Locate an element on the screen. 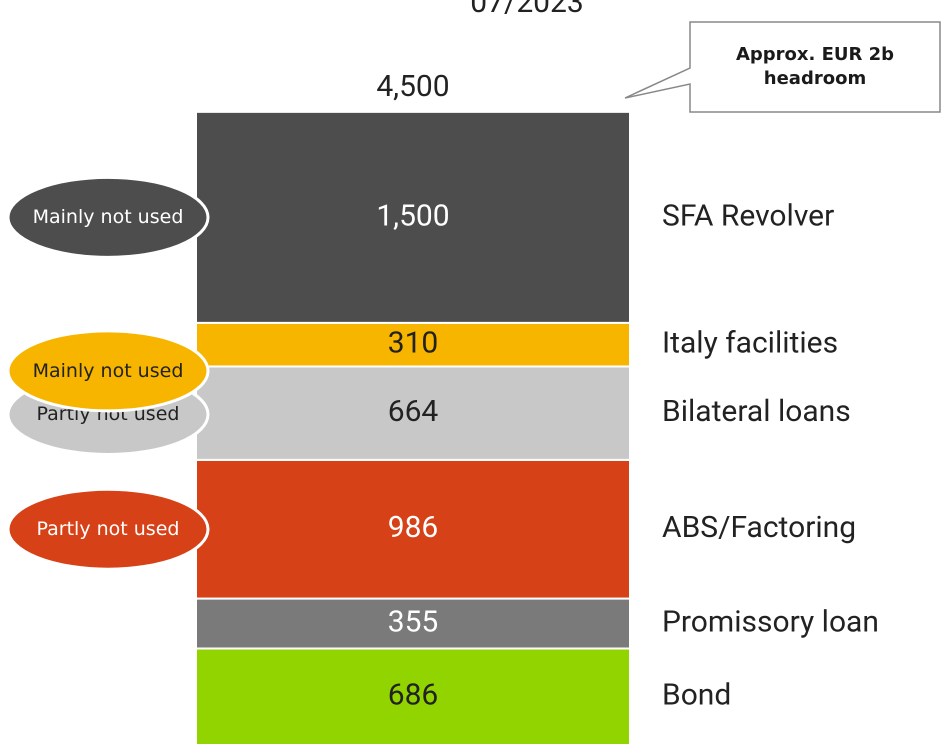  chart-title: 07/2023 is located at coordinates (527, 10).